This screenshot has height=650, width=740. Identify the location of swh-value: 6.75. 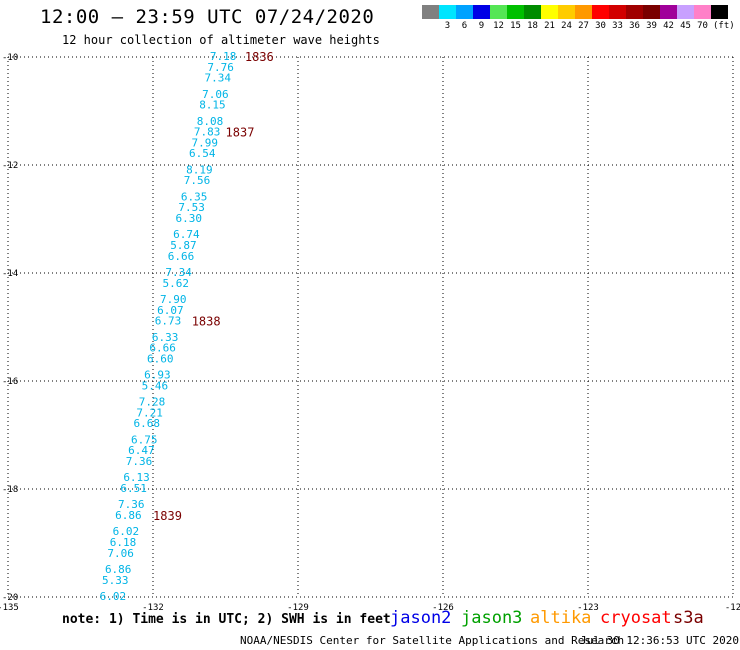
(144, 439).